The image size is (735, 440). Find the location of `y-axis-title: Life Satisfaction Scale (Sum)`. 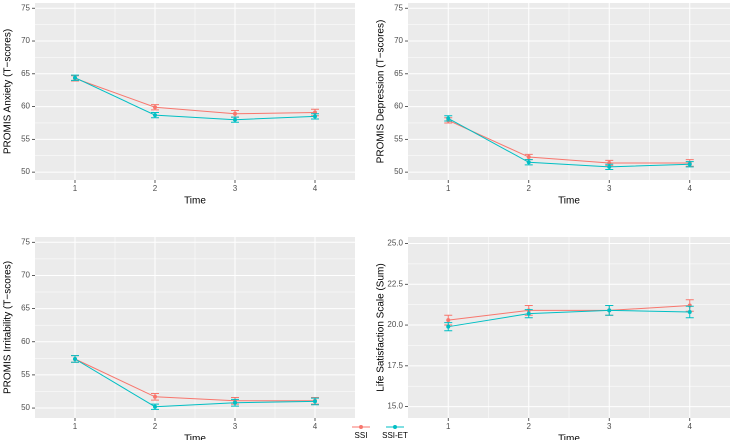

y-axis-title: Life Satisfaction Scale (Sum) is located at coordinates (381, 327).